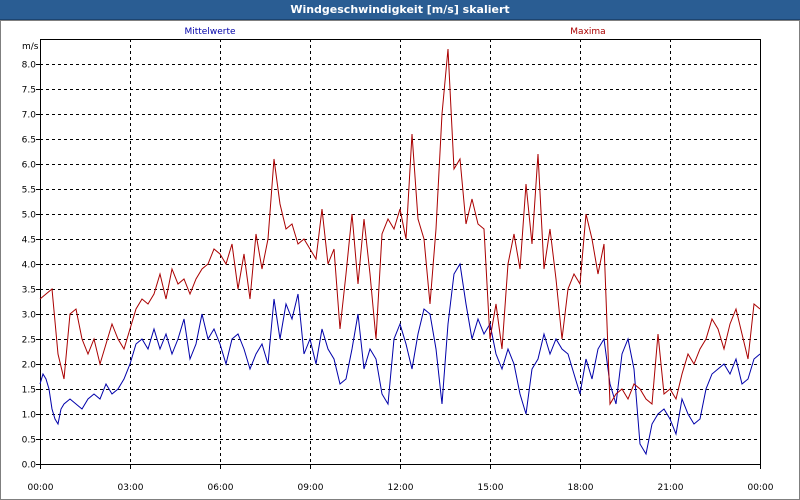 The width and height of the screenshot is (800, 500). I want to click on y-tick-label: 6.5, so click(29, 141).